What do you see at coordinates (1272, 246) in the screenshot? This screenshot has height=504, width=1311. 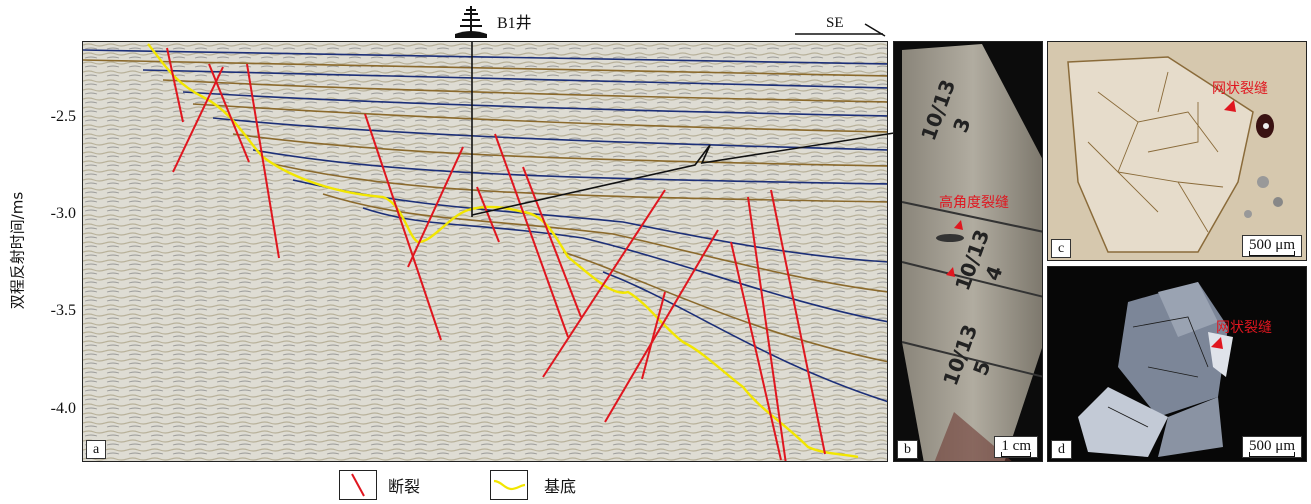 I see `scale-bar-c: 500 μm` at bounding box center [1272, 246].